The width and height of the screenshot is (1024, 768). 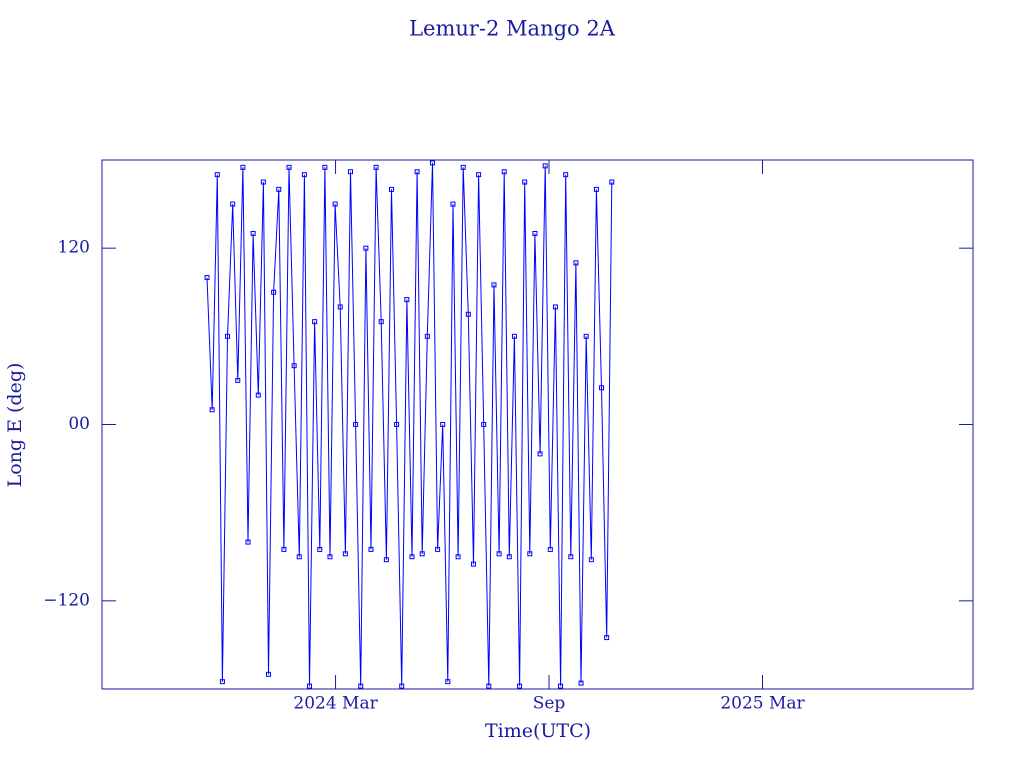 What do you see at coordinates (512, 29) in the screenshot?
I see `chart-title: Lemur-2 Mango 2A` at bounding box center [512, 29].